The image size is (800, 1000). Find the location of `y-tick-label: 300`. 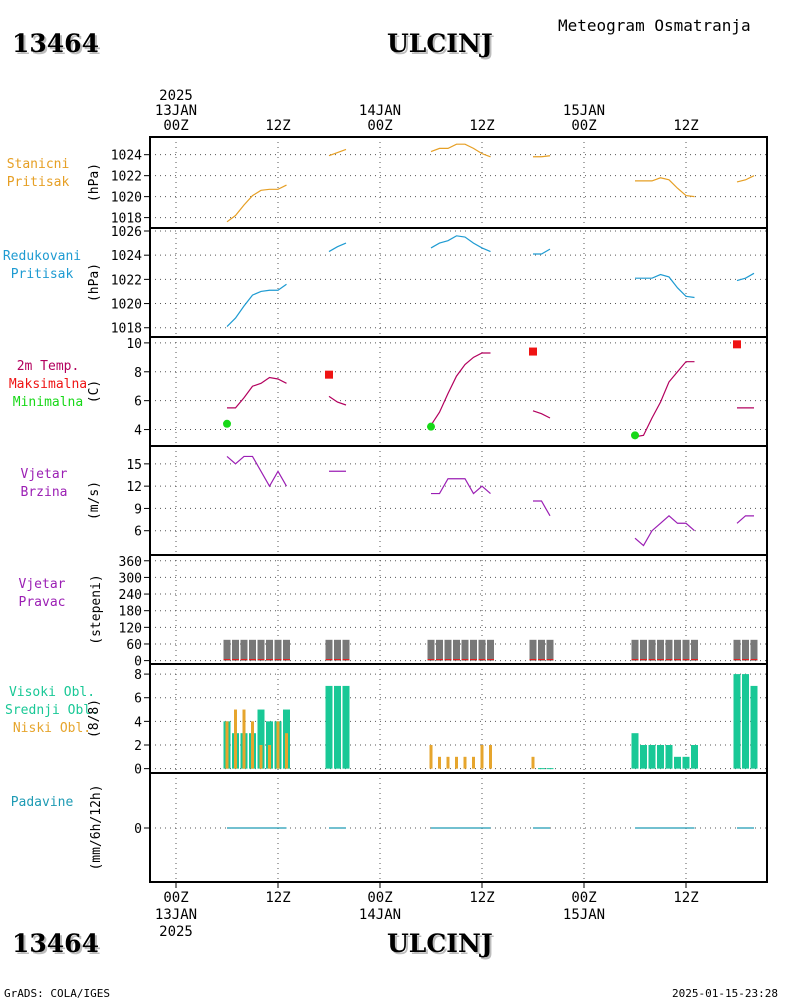

y-tick-label: 300 is located at coordinates (130, 578).